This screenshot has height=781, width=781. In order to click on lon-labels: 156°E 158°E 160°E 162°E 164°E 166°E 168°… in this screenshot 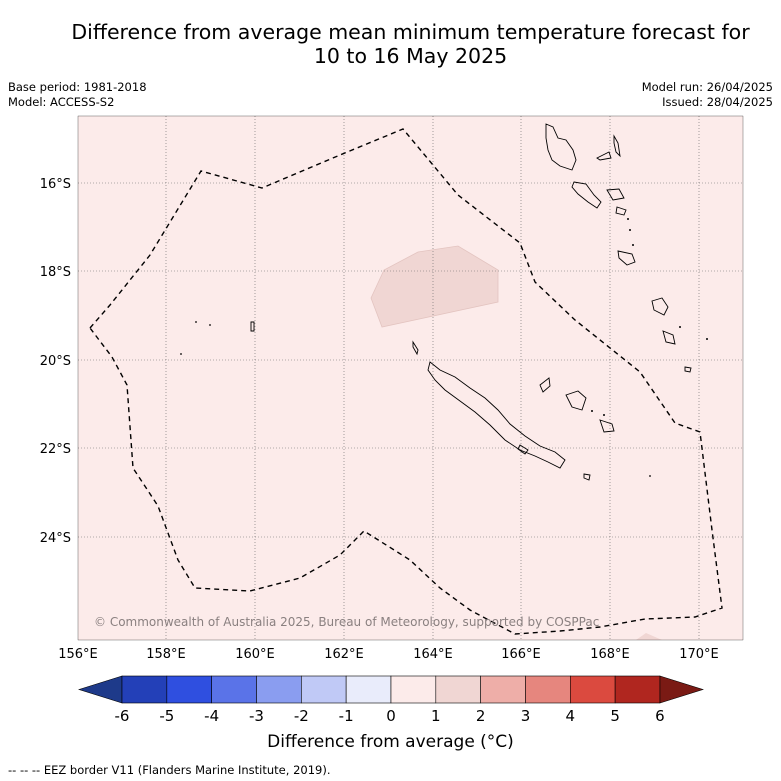, I will do `click(388, 654)`.